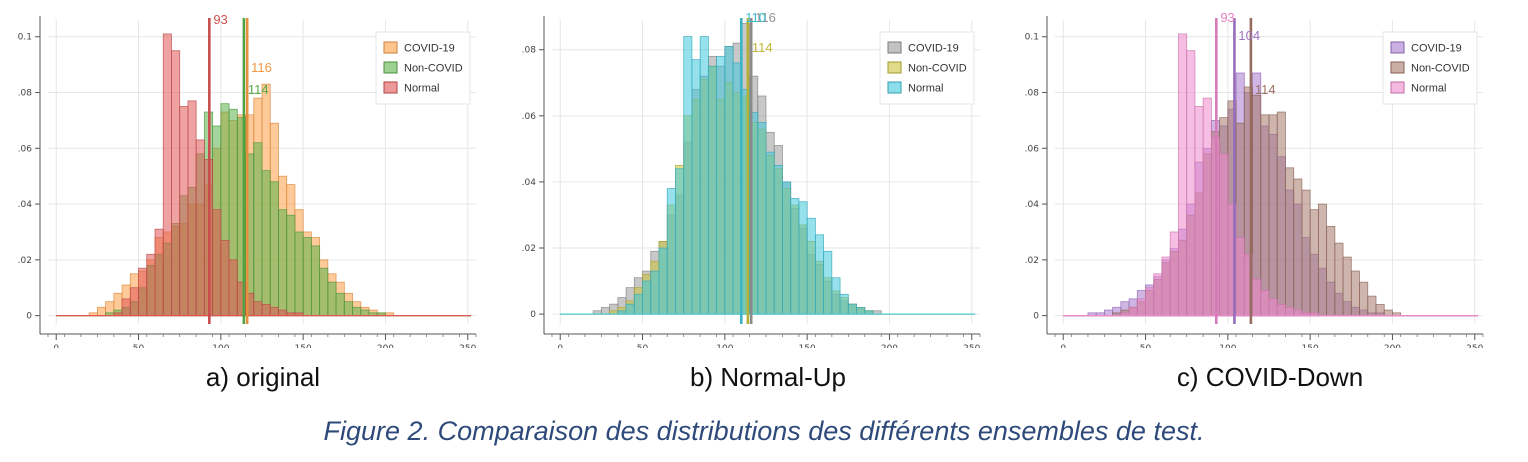 The image size is (1528, 462). What do you see at coordinates (25, 38) in the screenshot?
I see `y-tick-label: 0.1` at bounding box center [25, 38].